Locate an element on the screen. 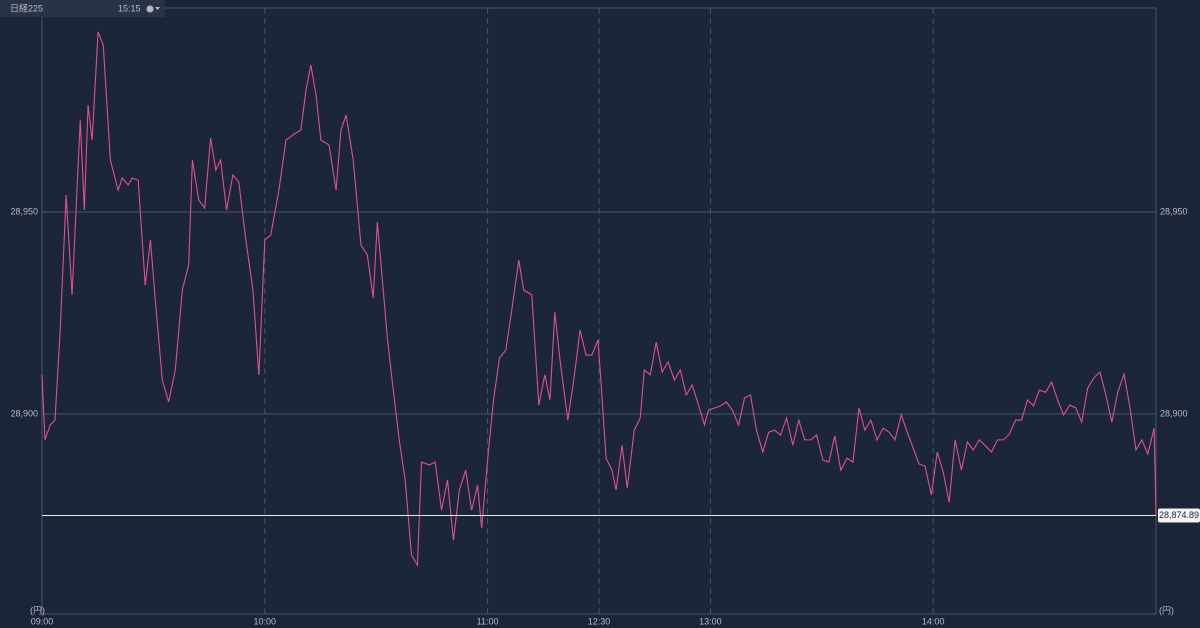 This screenshot has height=628, width=1200. header-time: 15:15 is located at coordinates (129, 8).